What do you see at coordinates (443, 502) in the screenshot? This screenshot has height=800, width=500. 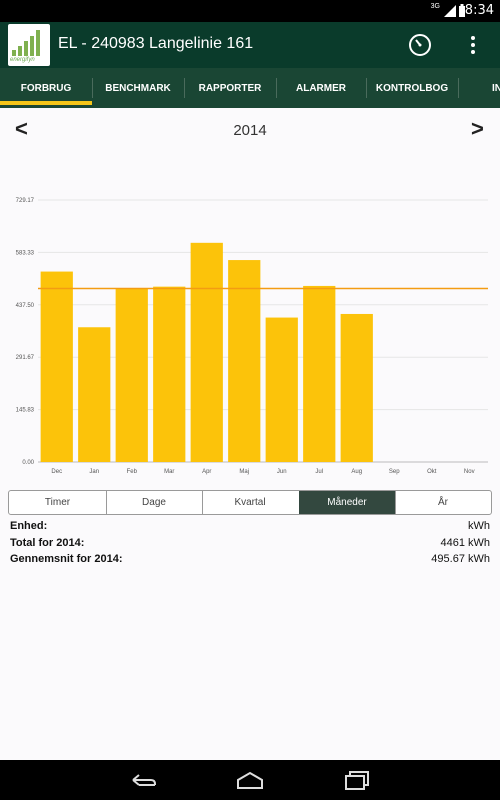 I see `segment-ar: År` at bounding box center [443, 502].